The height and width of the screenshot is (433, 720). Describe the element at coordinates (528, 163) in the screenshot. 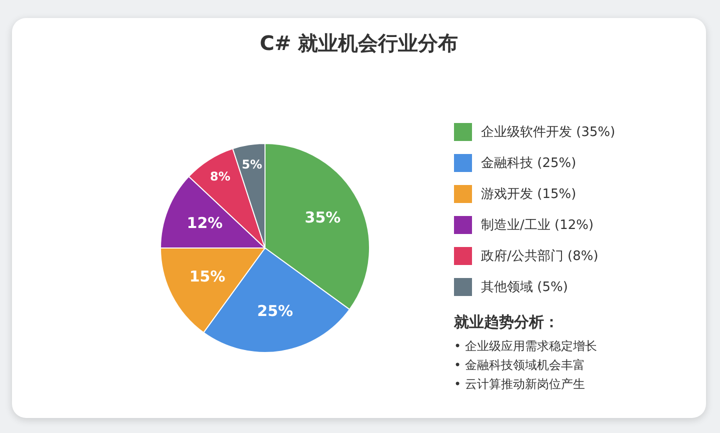

I see `legend-label: 金融科技 (25%)` at that location.